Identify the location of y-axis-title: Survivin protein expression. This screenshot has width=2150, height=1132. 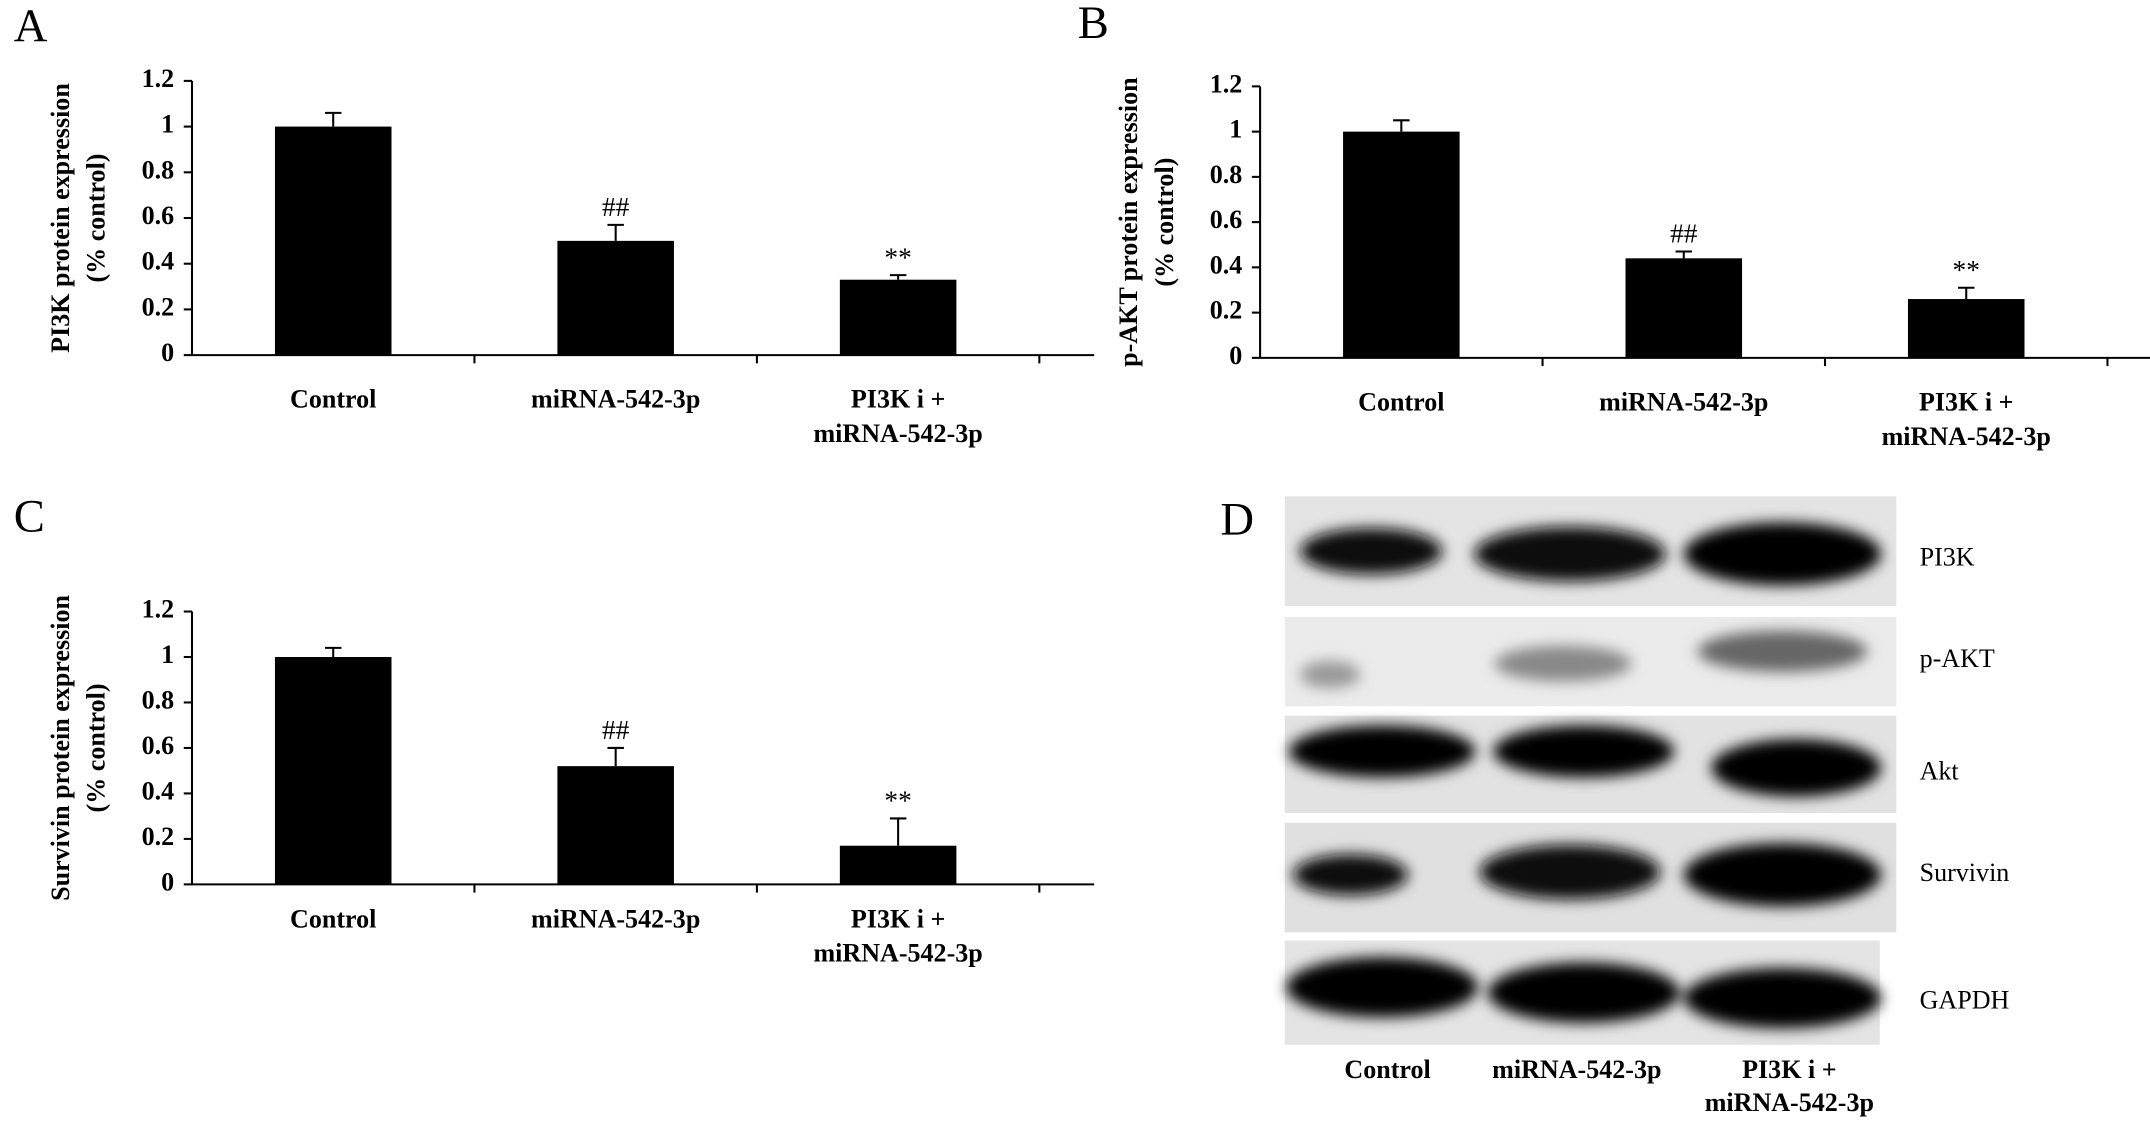
(60, 748).